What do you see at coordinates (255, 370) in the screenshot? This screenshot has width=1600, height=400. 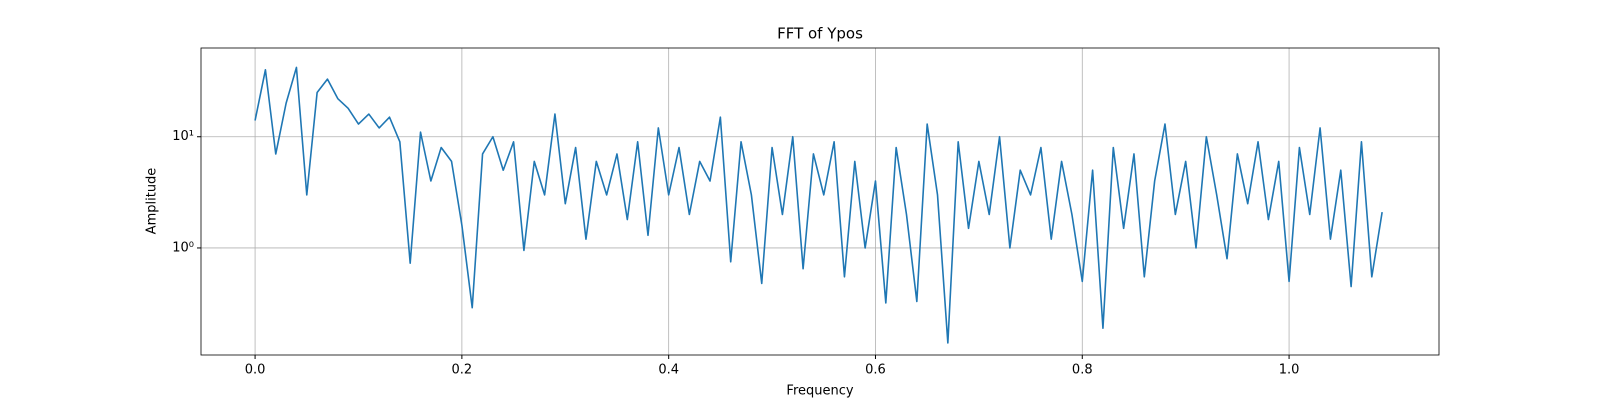 I see `x-tick-label: 0.0` at bounding box center [255, 370].